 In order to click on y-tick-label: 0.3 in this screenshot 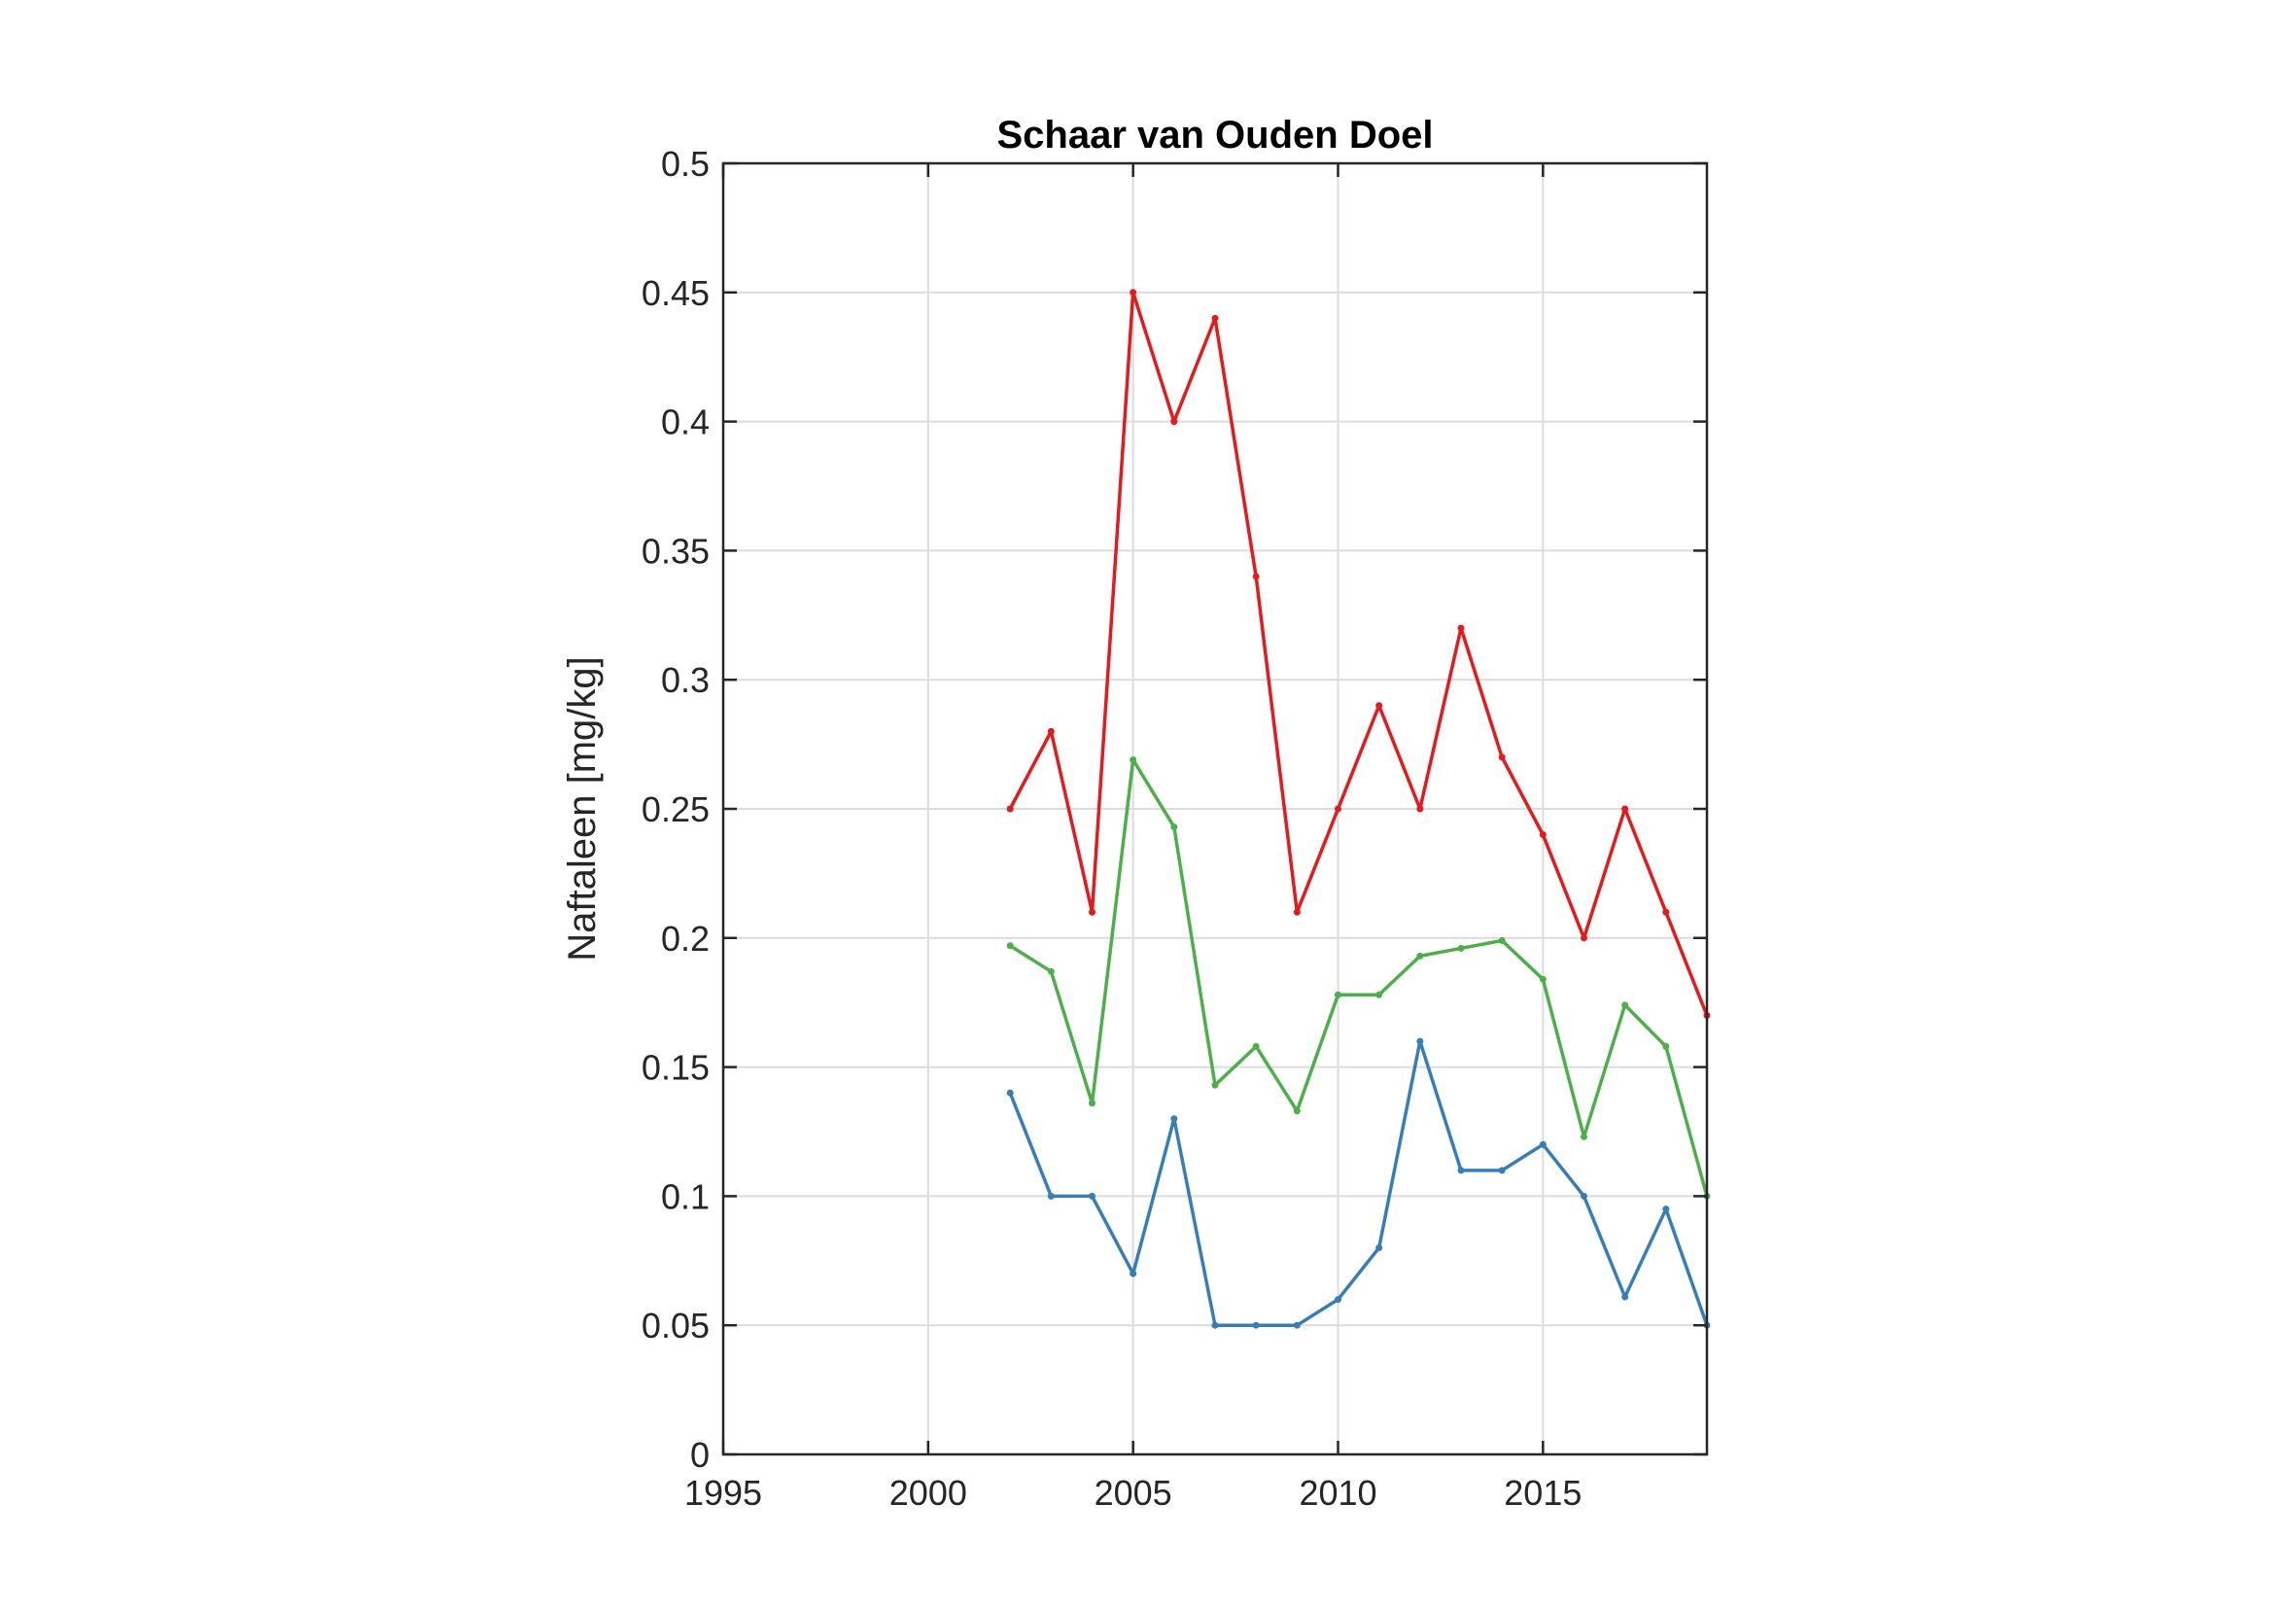, I will do `click(685, 680)`.